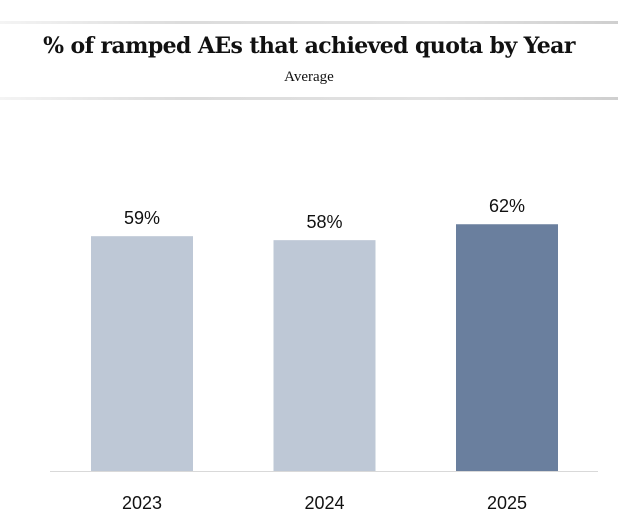 The height and width of the screenshot is (526, 618). Describe the element at coordinates (507, 206) in the screenshot. I see `data-label-2025: 62%` at that location.